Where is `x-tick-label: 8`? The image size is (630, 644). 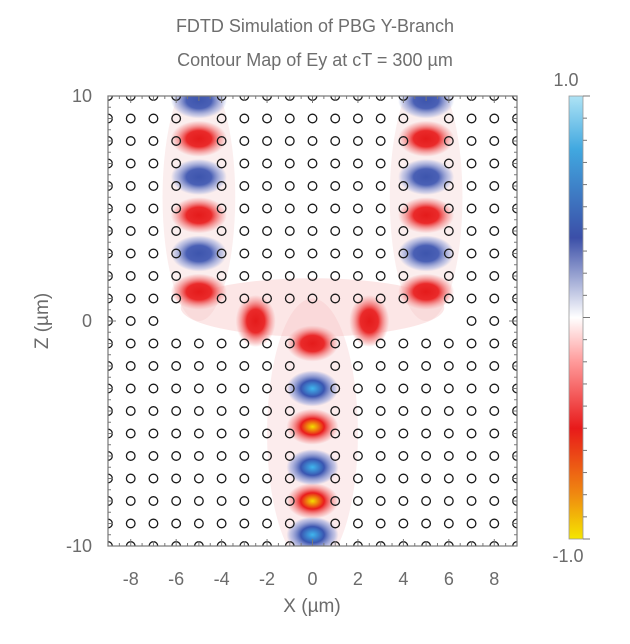 x-tick-label: 8 is located at coordinates (494, 579).